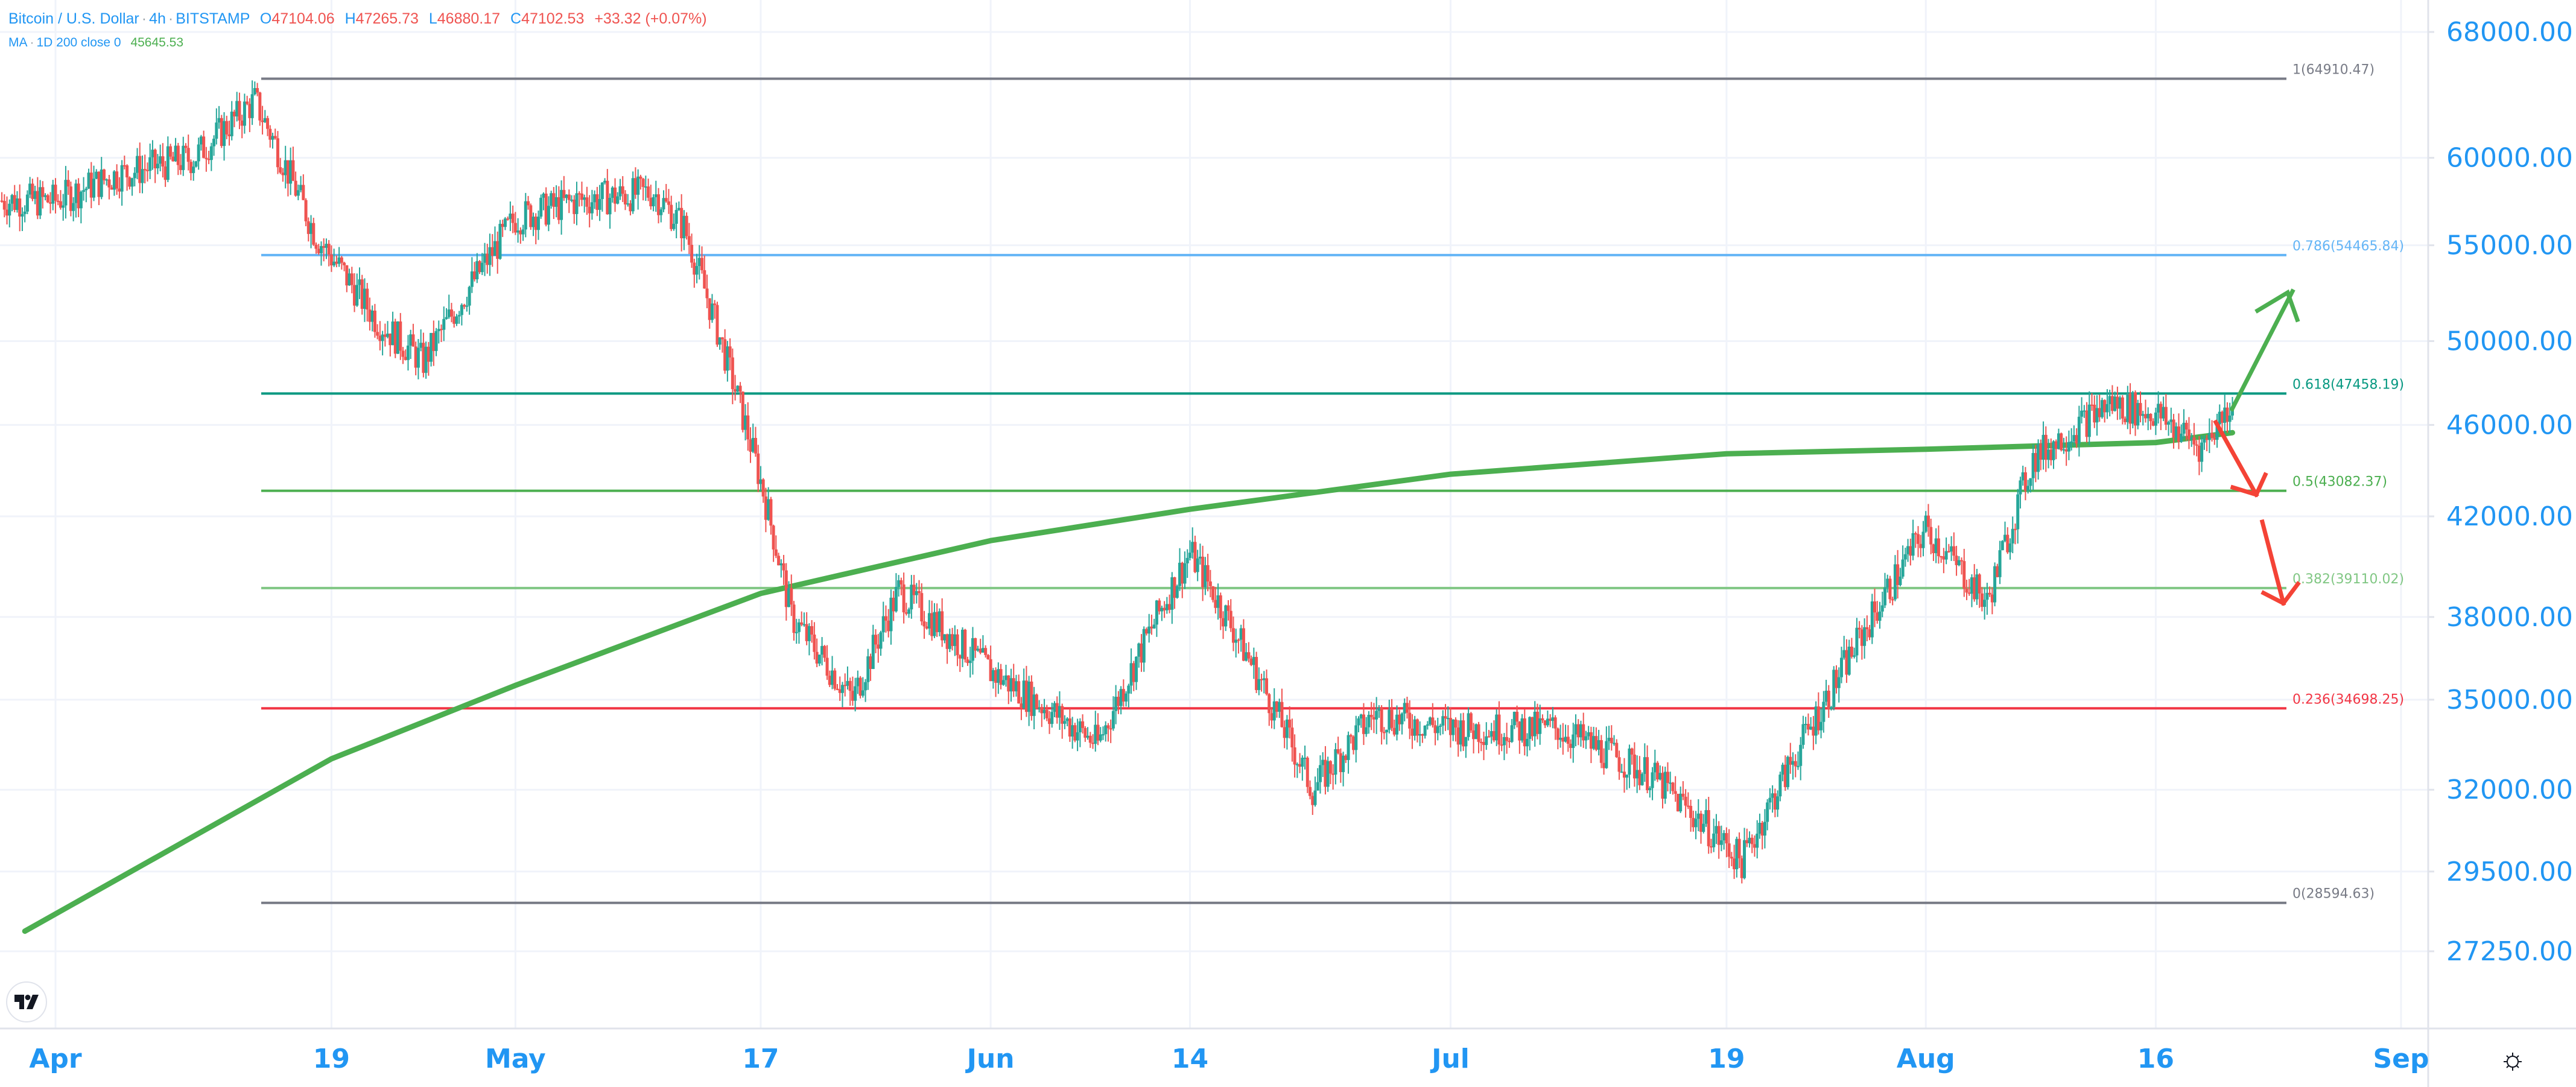 Image resolution: width=2576 pixels, height=1087 pixels. I want to click on price-tick-label: 55000.00, so click(2509, 245).